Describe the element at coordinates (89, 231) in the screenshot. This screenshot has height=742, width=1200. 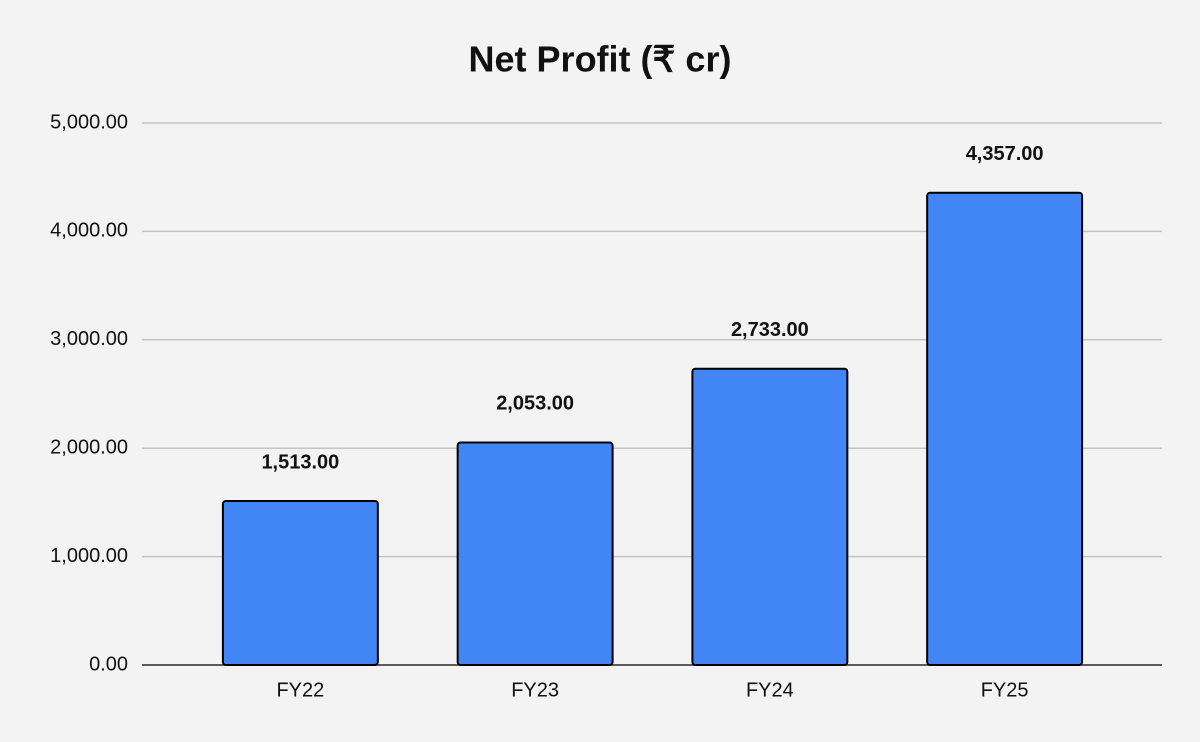
I see `y-tick-label: 4,000.00` at that location.